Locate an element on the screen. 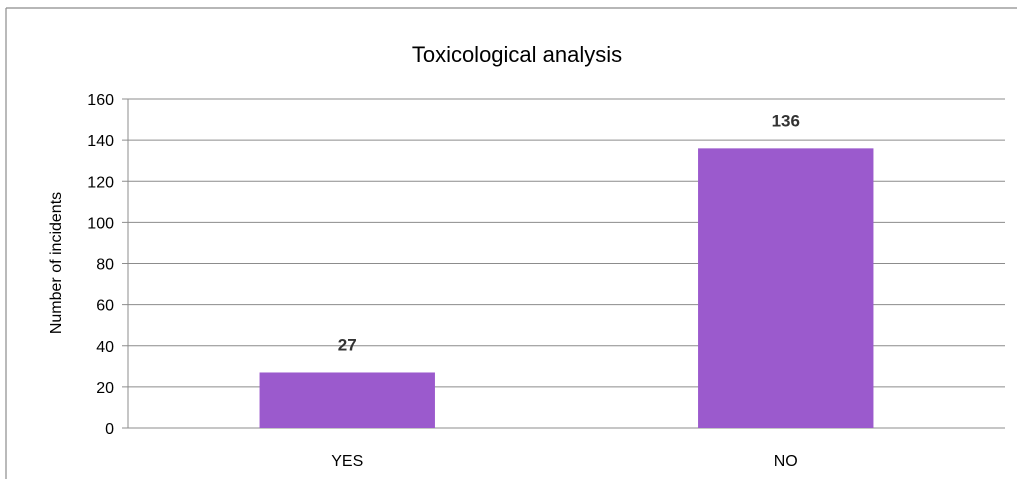  x-tick-labels: YES NO is located at coordinates (564, 461).